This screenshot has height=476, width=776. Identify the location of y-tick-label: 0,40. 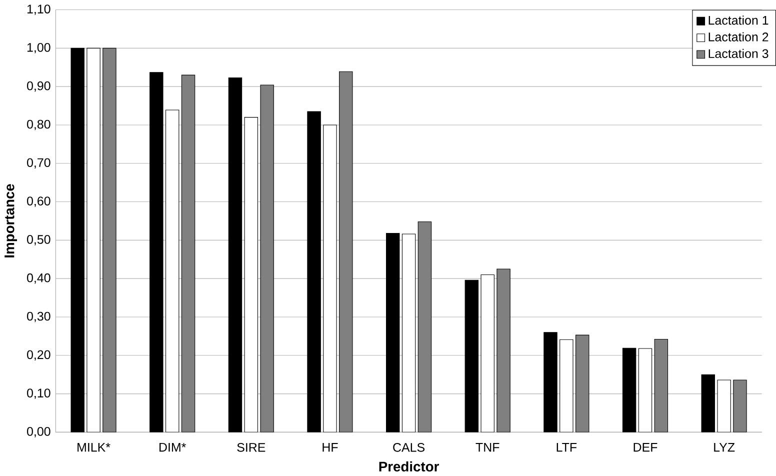
(38, 278).